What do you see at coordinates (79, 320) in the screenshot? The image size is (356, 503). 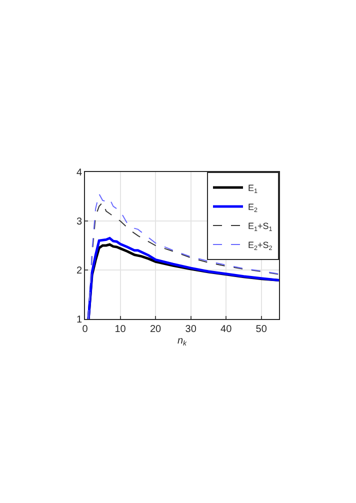 I see `y-tick-label: 1` at bounding box center [79, 320].